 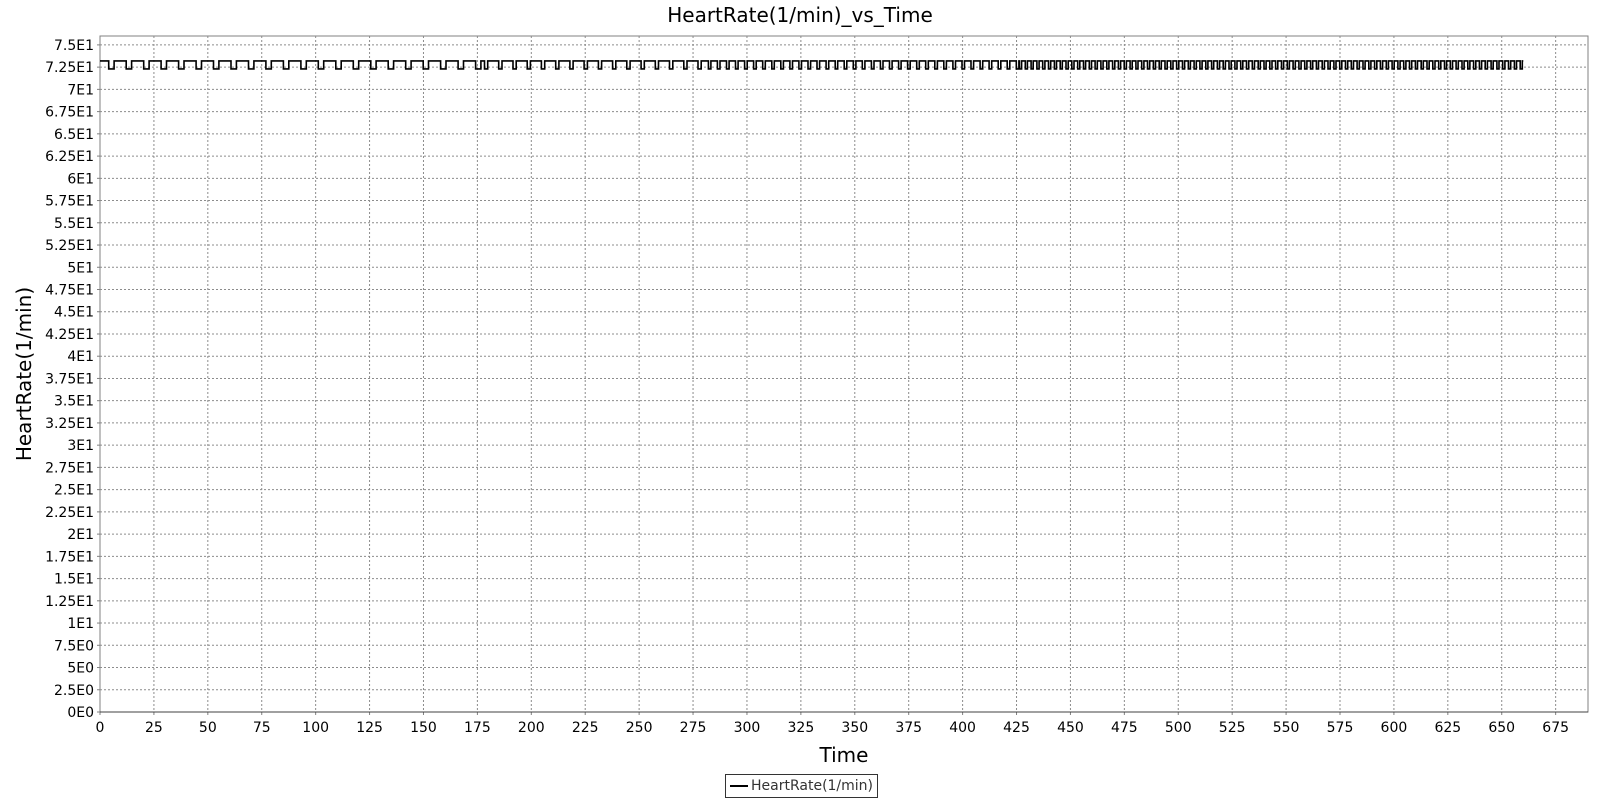 What do you see at coordinates (74, 135) in the screenshot?
I see `y-tick-label: 6.5E1` at bounding box center [74, 135].